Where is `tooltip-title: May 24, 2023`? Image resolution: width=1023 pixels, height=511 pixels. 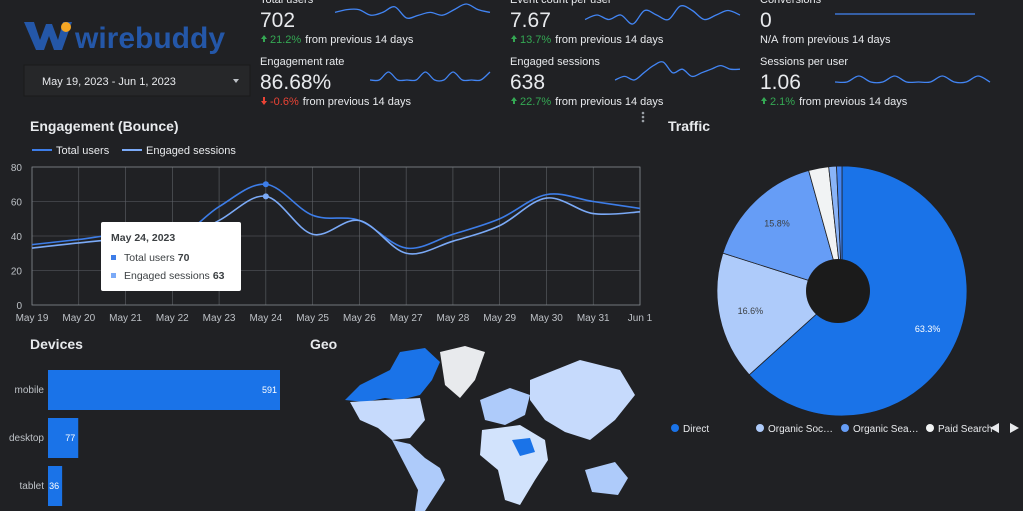
tooltip-title: May 24, 2023 is located at coordinates (143, 238).